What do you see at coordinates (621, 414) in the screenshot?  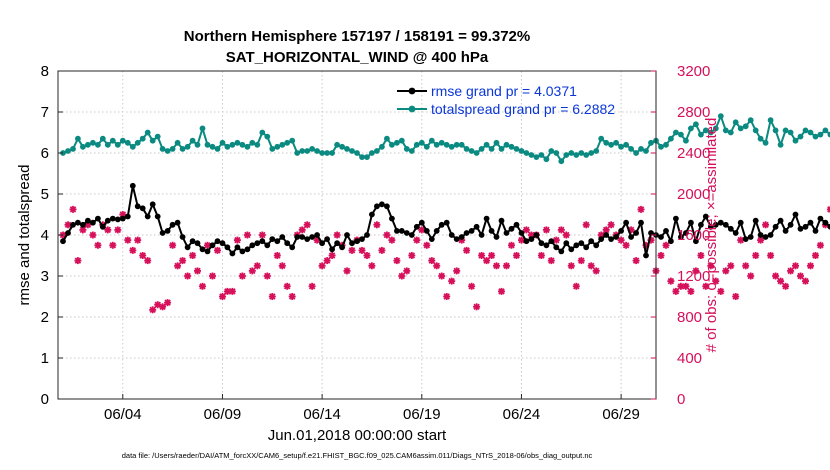 I see `x-tick-label: 06/29` at bounding box center [621, 414].